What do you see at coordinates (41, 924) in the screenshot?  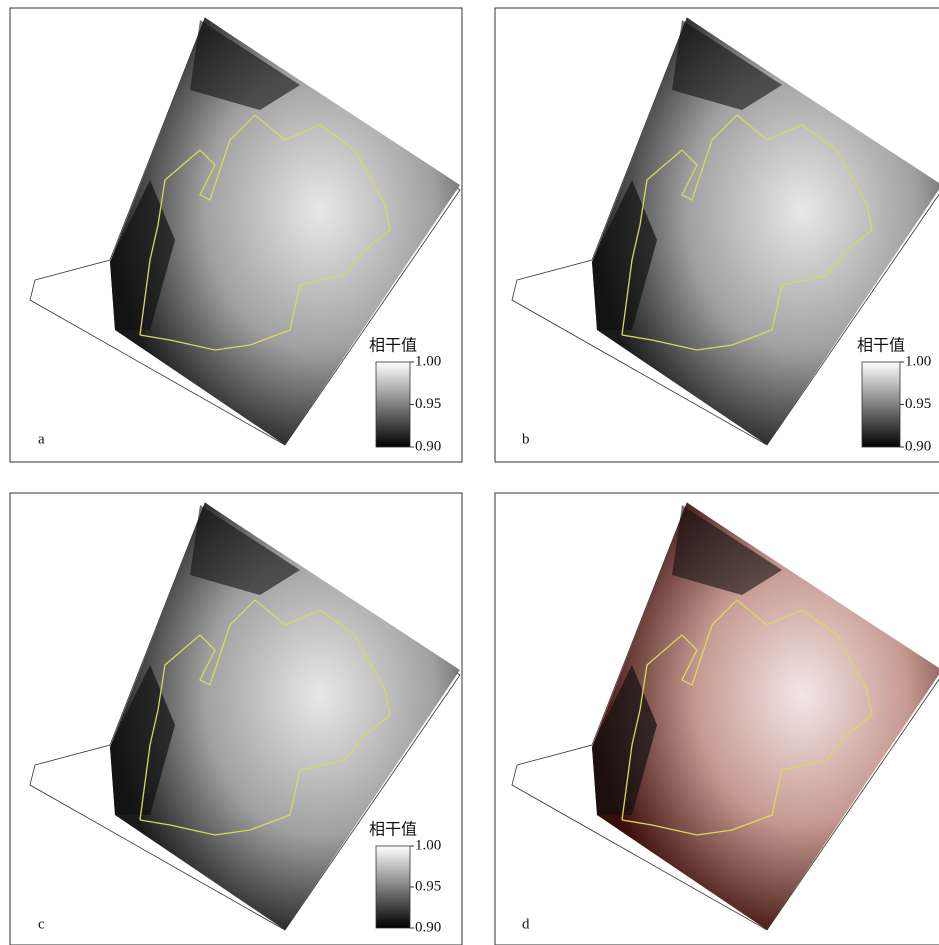 I see `panel-label: c` at bounding box center [41, 924].